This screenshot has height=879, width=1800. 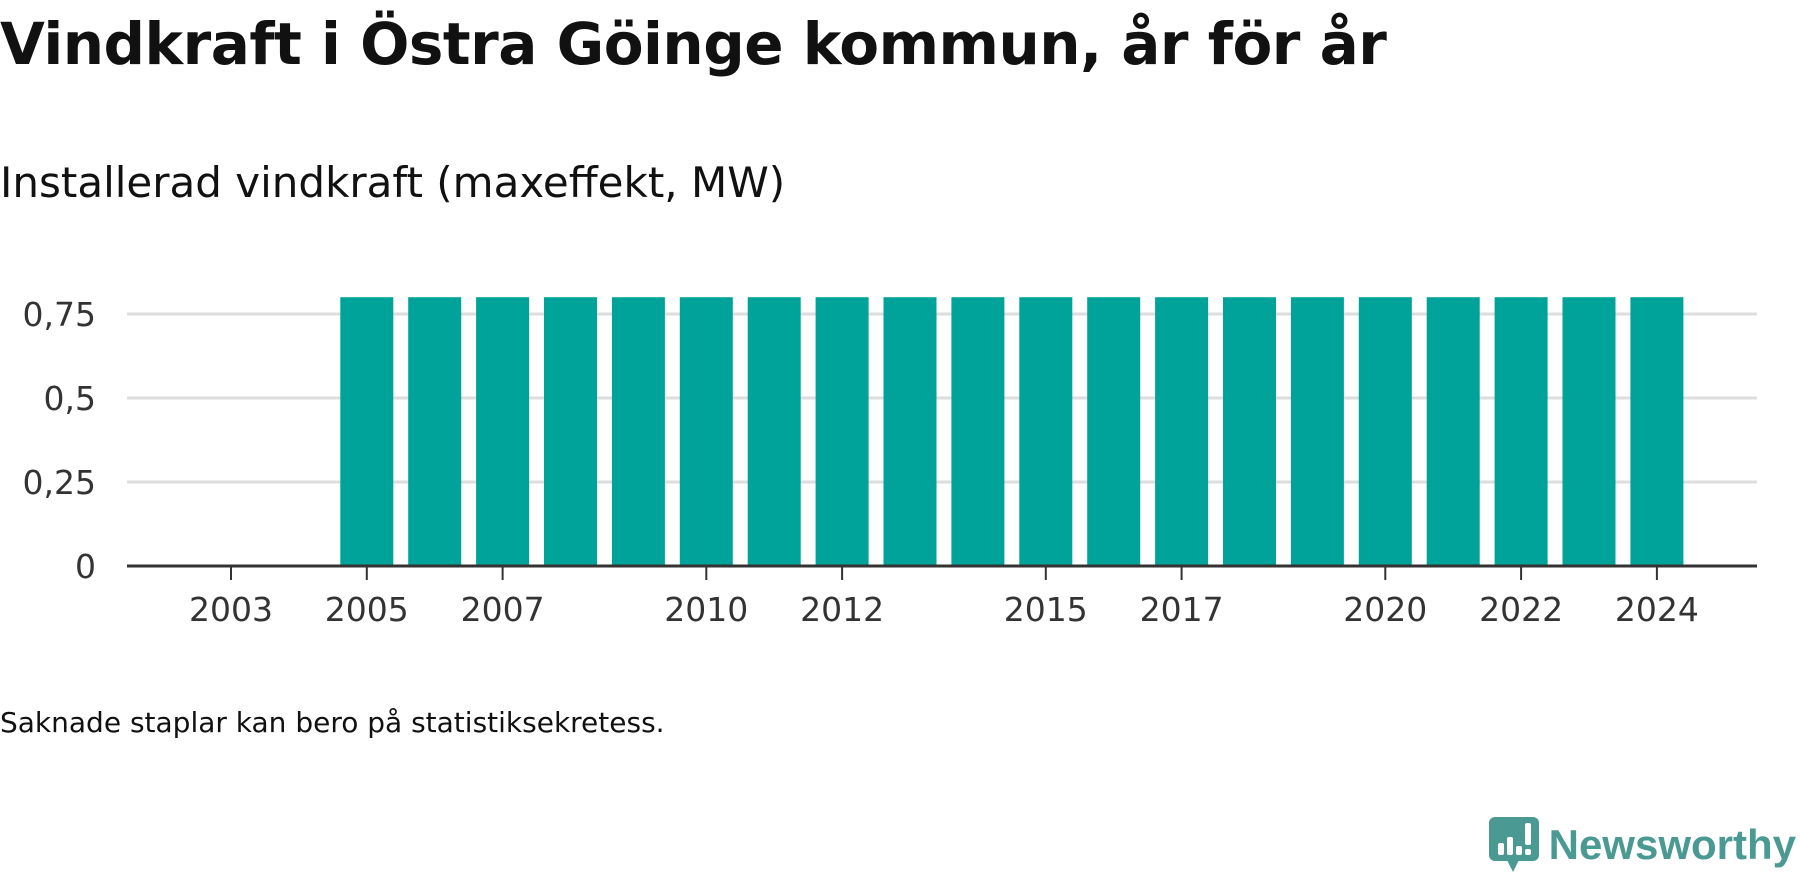 What do you see at coordinates (85, 566) in the screenshot?
I see `y-tick-label: 0` at bounding box center [85, 566].